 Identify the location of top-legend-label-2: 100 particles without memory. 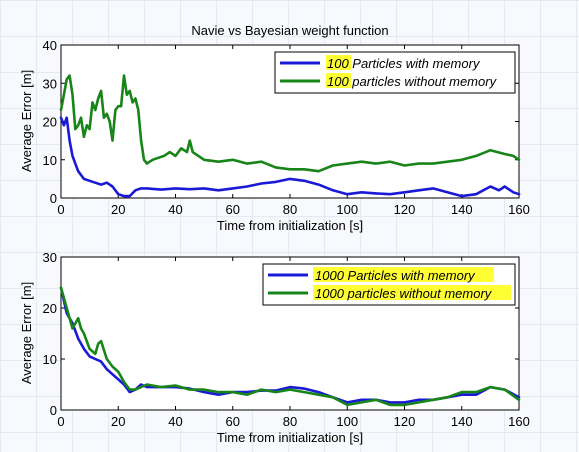
(412, 81).